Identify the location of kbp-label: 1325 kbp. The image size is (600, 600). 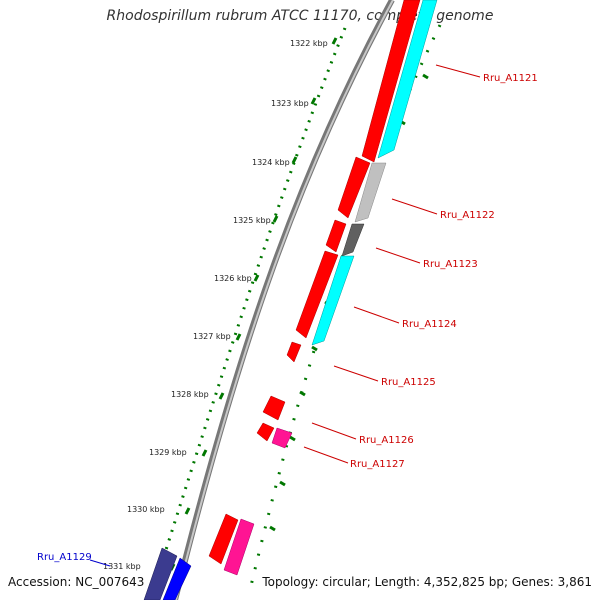
(252, 220).